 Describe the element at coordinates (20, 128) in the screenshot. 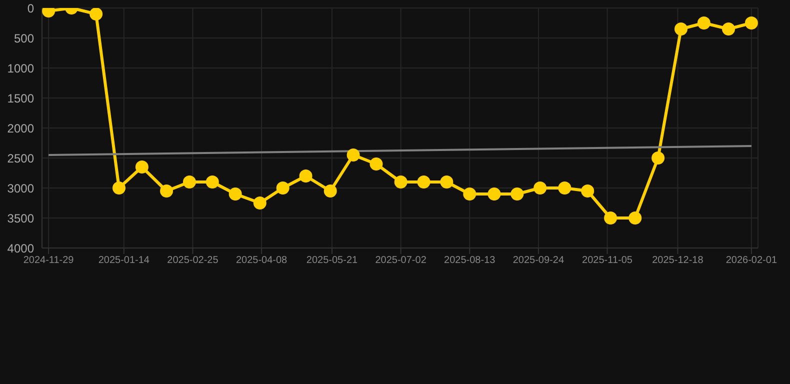

I see `y-tick-label: 2000` at that location.